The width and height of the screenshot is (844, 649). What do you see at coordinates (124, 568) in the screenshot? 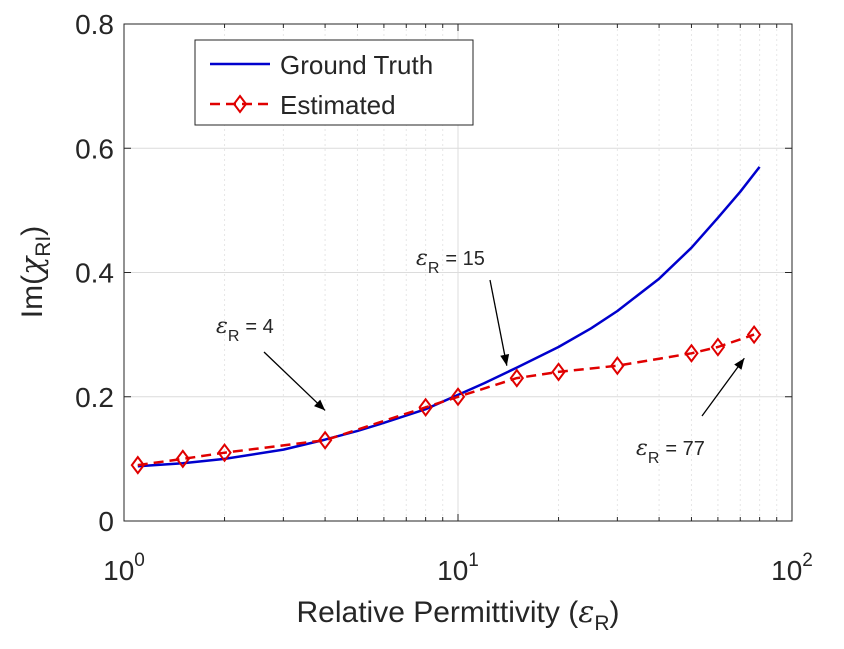
I see `x-tick-label: 10⁰` at bounding box center [124, 568].